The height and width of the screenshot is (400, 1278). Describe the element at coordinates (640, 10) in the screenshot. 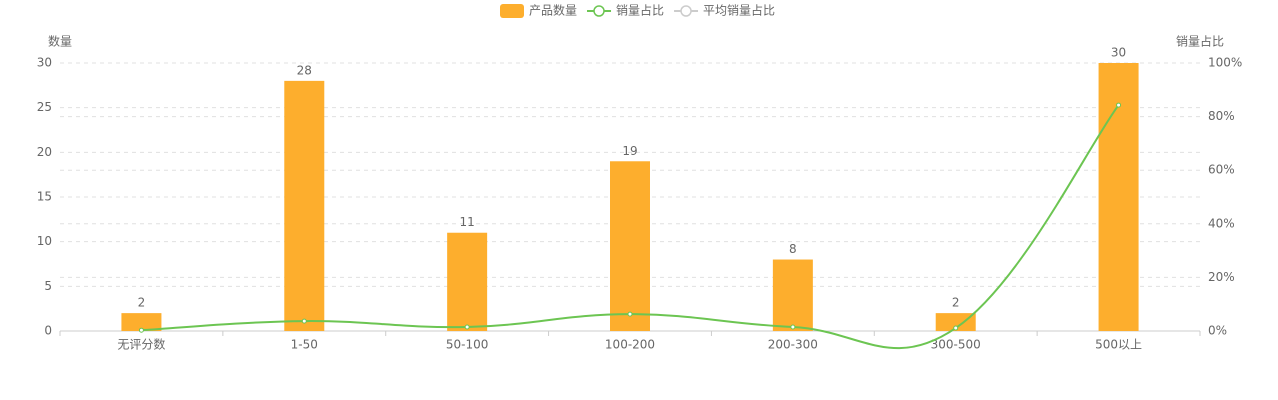

I see `legend-label: 销量占比` at that location.